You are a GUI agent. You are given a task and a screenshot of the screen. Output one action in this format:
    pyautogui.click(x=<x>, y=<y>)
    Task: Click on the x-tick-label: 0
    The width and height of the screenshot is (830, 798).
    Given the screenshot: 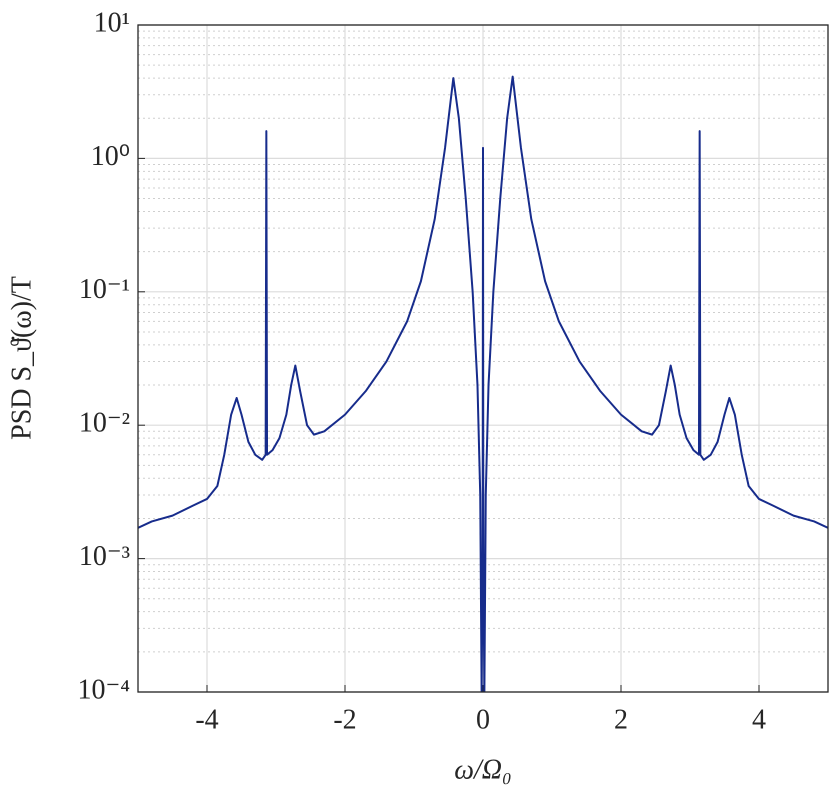 What is the action you would take?
    pyautogui.click(x=483, y=719)
    